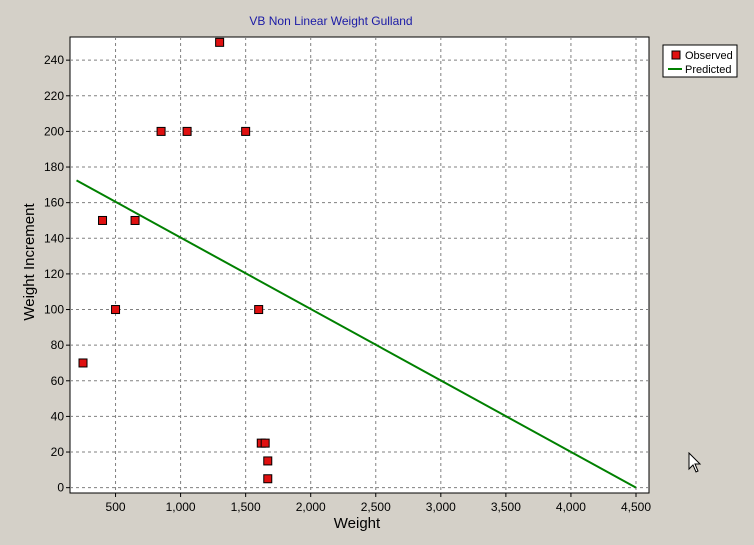  I want to click on x-tick-label: 2,000, so click(311, 507).